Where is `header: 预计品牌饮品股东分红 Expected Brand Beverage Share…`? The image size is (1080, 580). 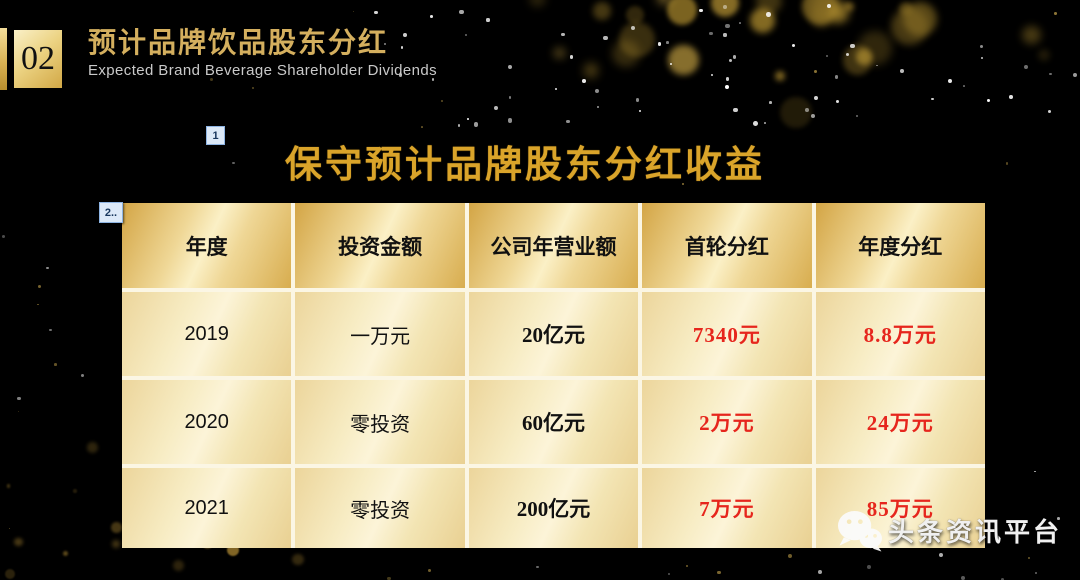 header: 预计品牌饮品股东分红 Expected Brand Beverage Share… is located at coordinates (262, 53).